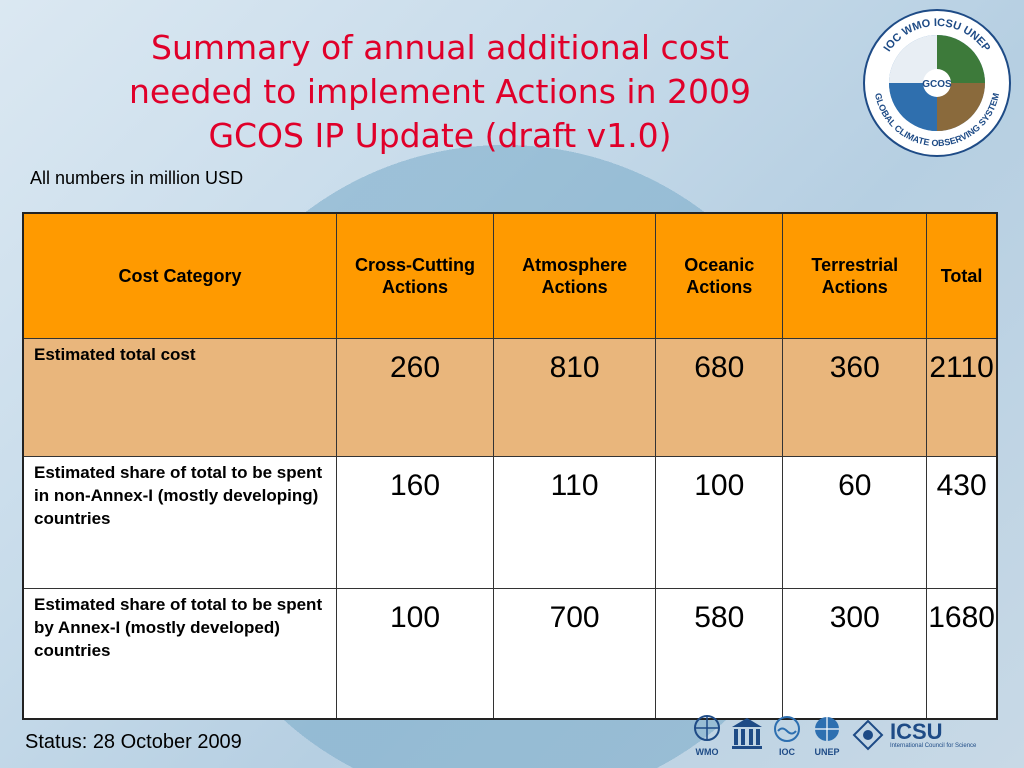 The width and height of the screenshot is (1024, 768). Describe the element at coordinates (707, 752) in the screenshot. I see `wmo-label: WMO` at that location.